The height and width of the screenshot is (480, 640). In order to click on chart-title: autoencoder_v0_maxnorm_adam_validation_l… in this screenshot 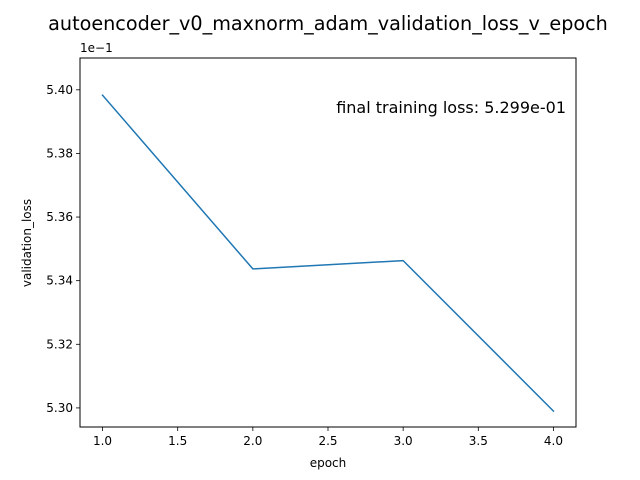, I will do `click(328, 23)`.